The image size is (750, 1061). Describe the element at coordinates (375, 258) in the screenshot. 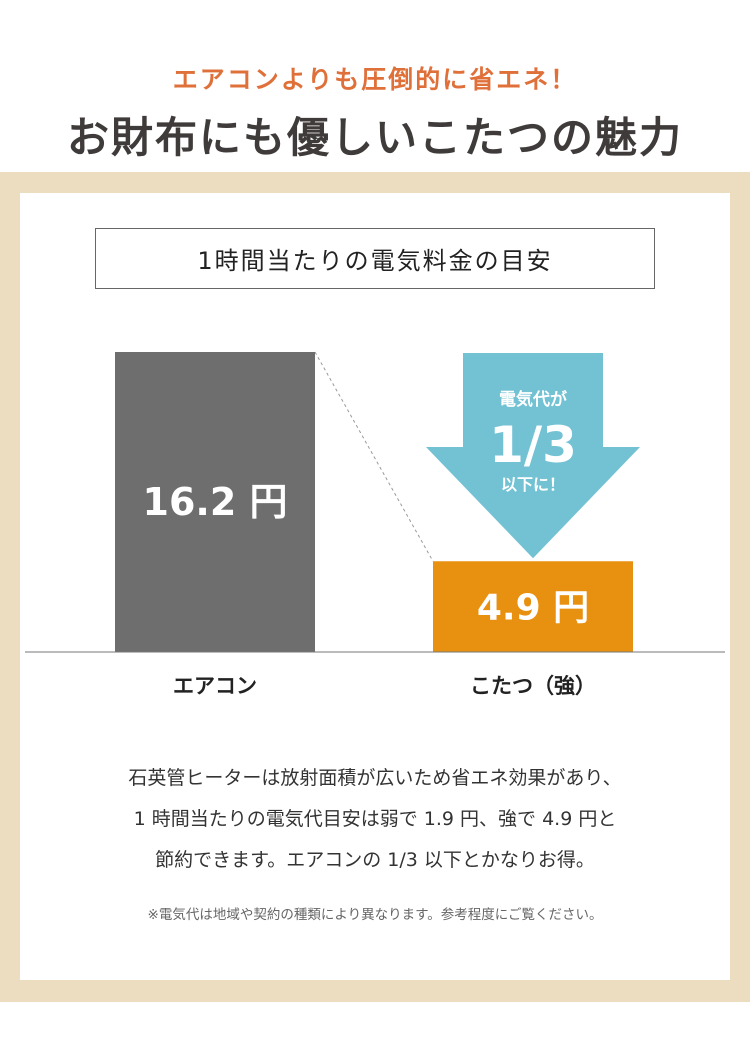

I see `chart-title: 1時間当たりの電気料金の目安` at that location.